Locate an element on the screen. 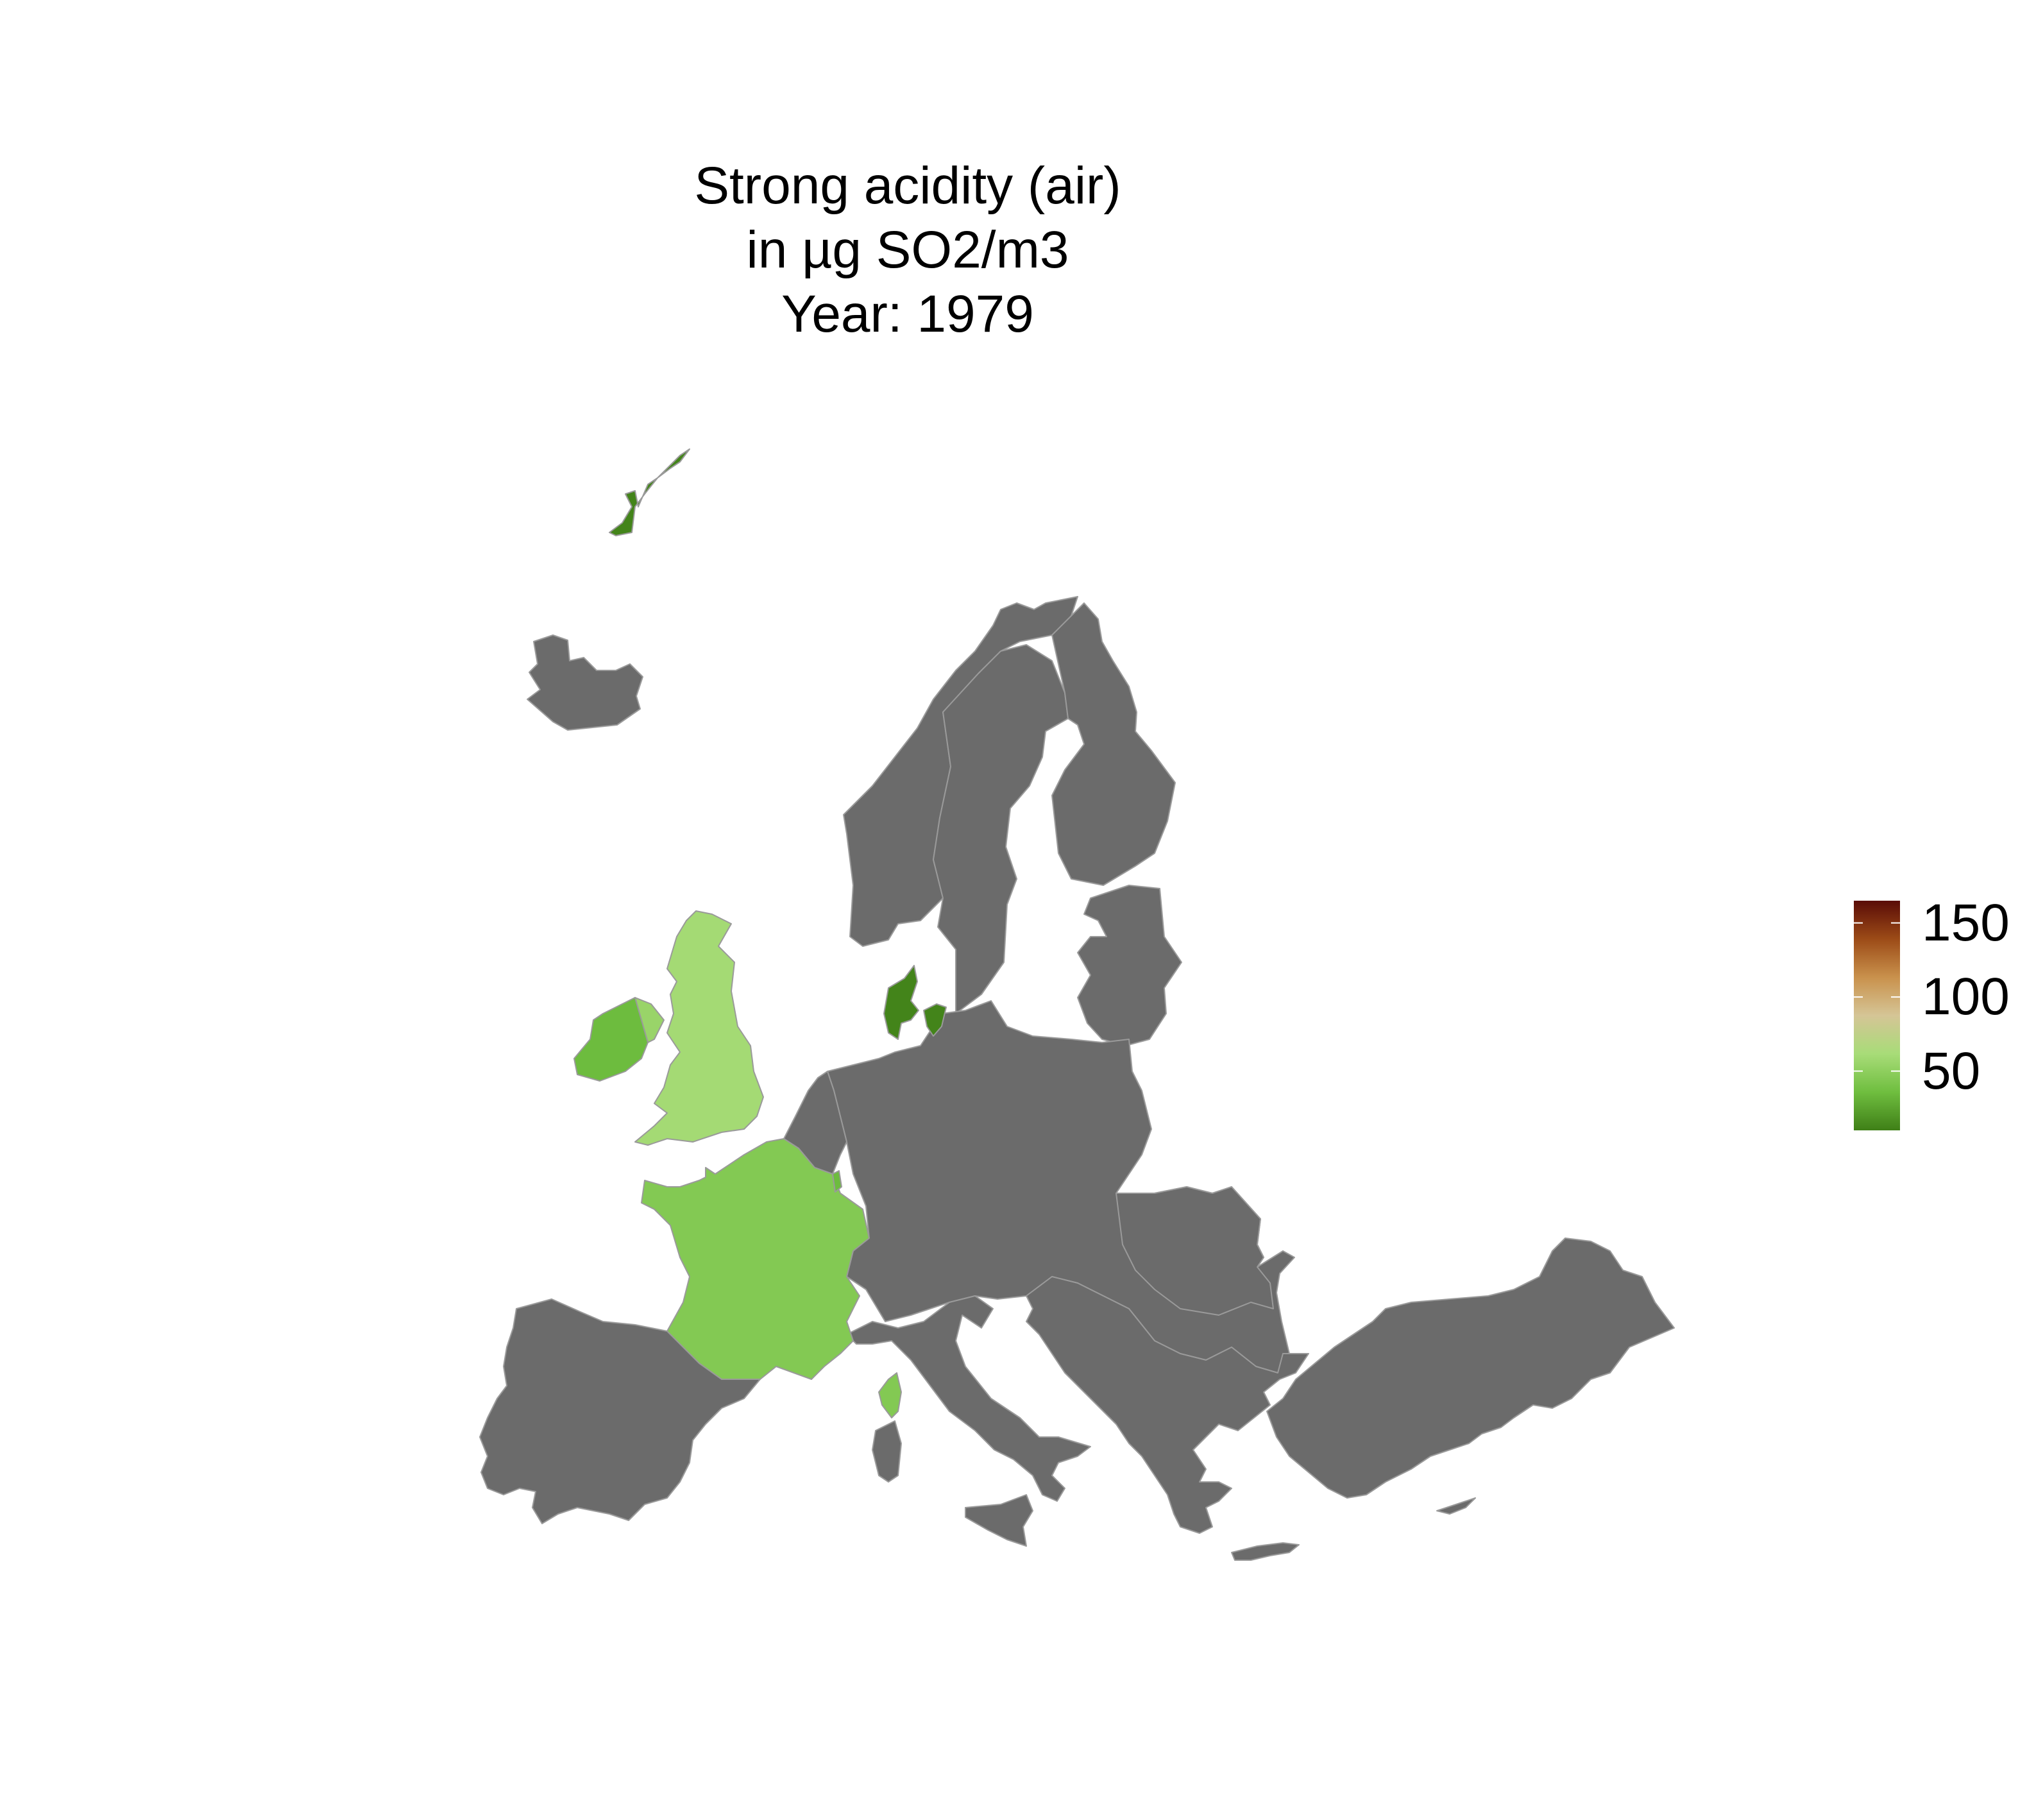 Image resolution: width=2036 pixels, height=1820 pixels. region-iceland is located at coordinates (585, 682).